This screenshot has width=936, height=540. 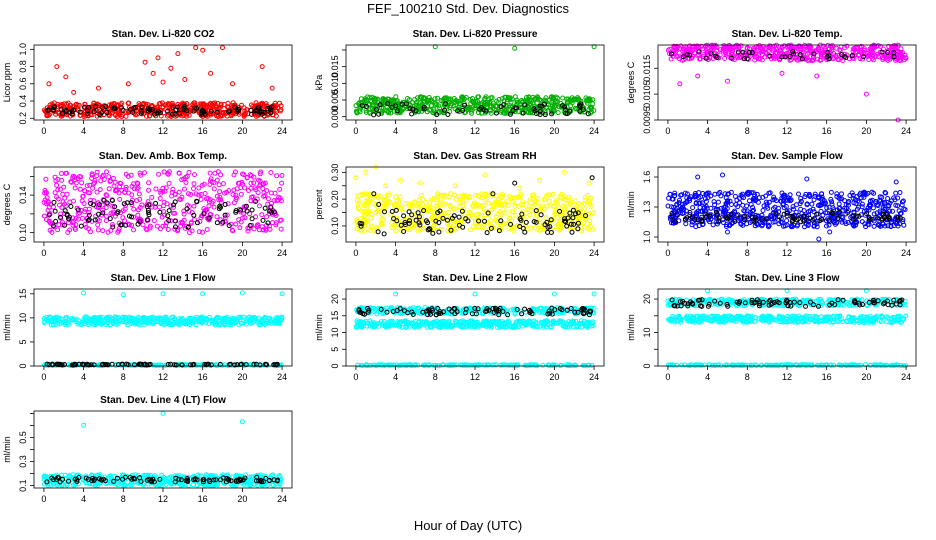 What do you see at coordinates (43, 253) in the screenshot?
I see `x-tick-label: 0` at bounding box center [43, 253].